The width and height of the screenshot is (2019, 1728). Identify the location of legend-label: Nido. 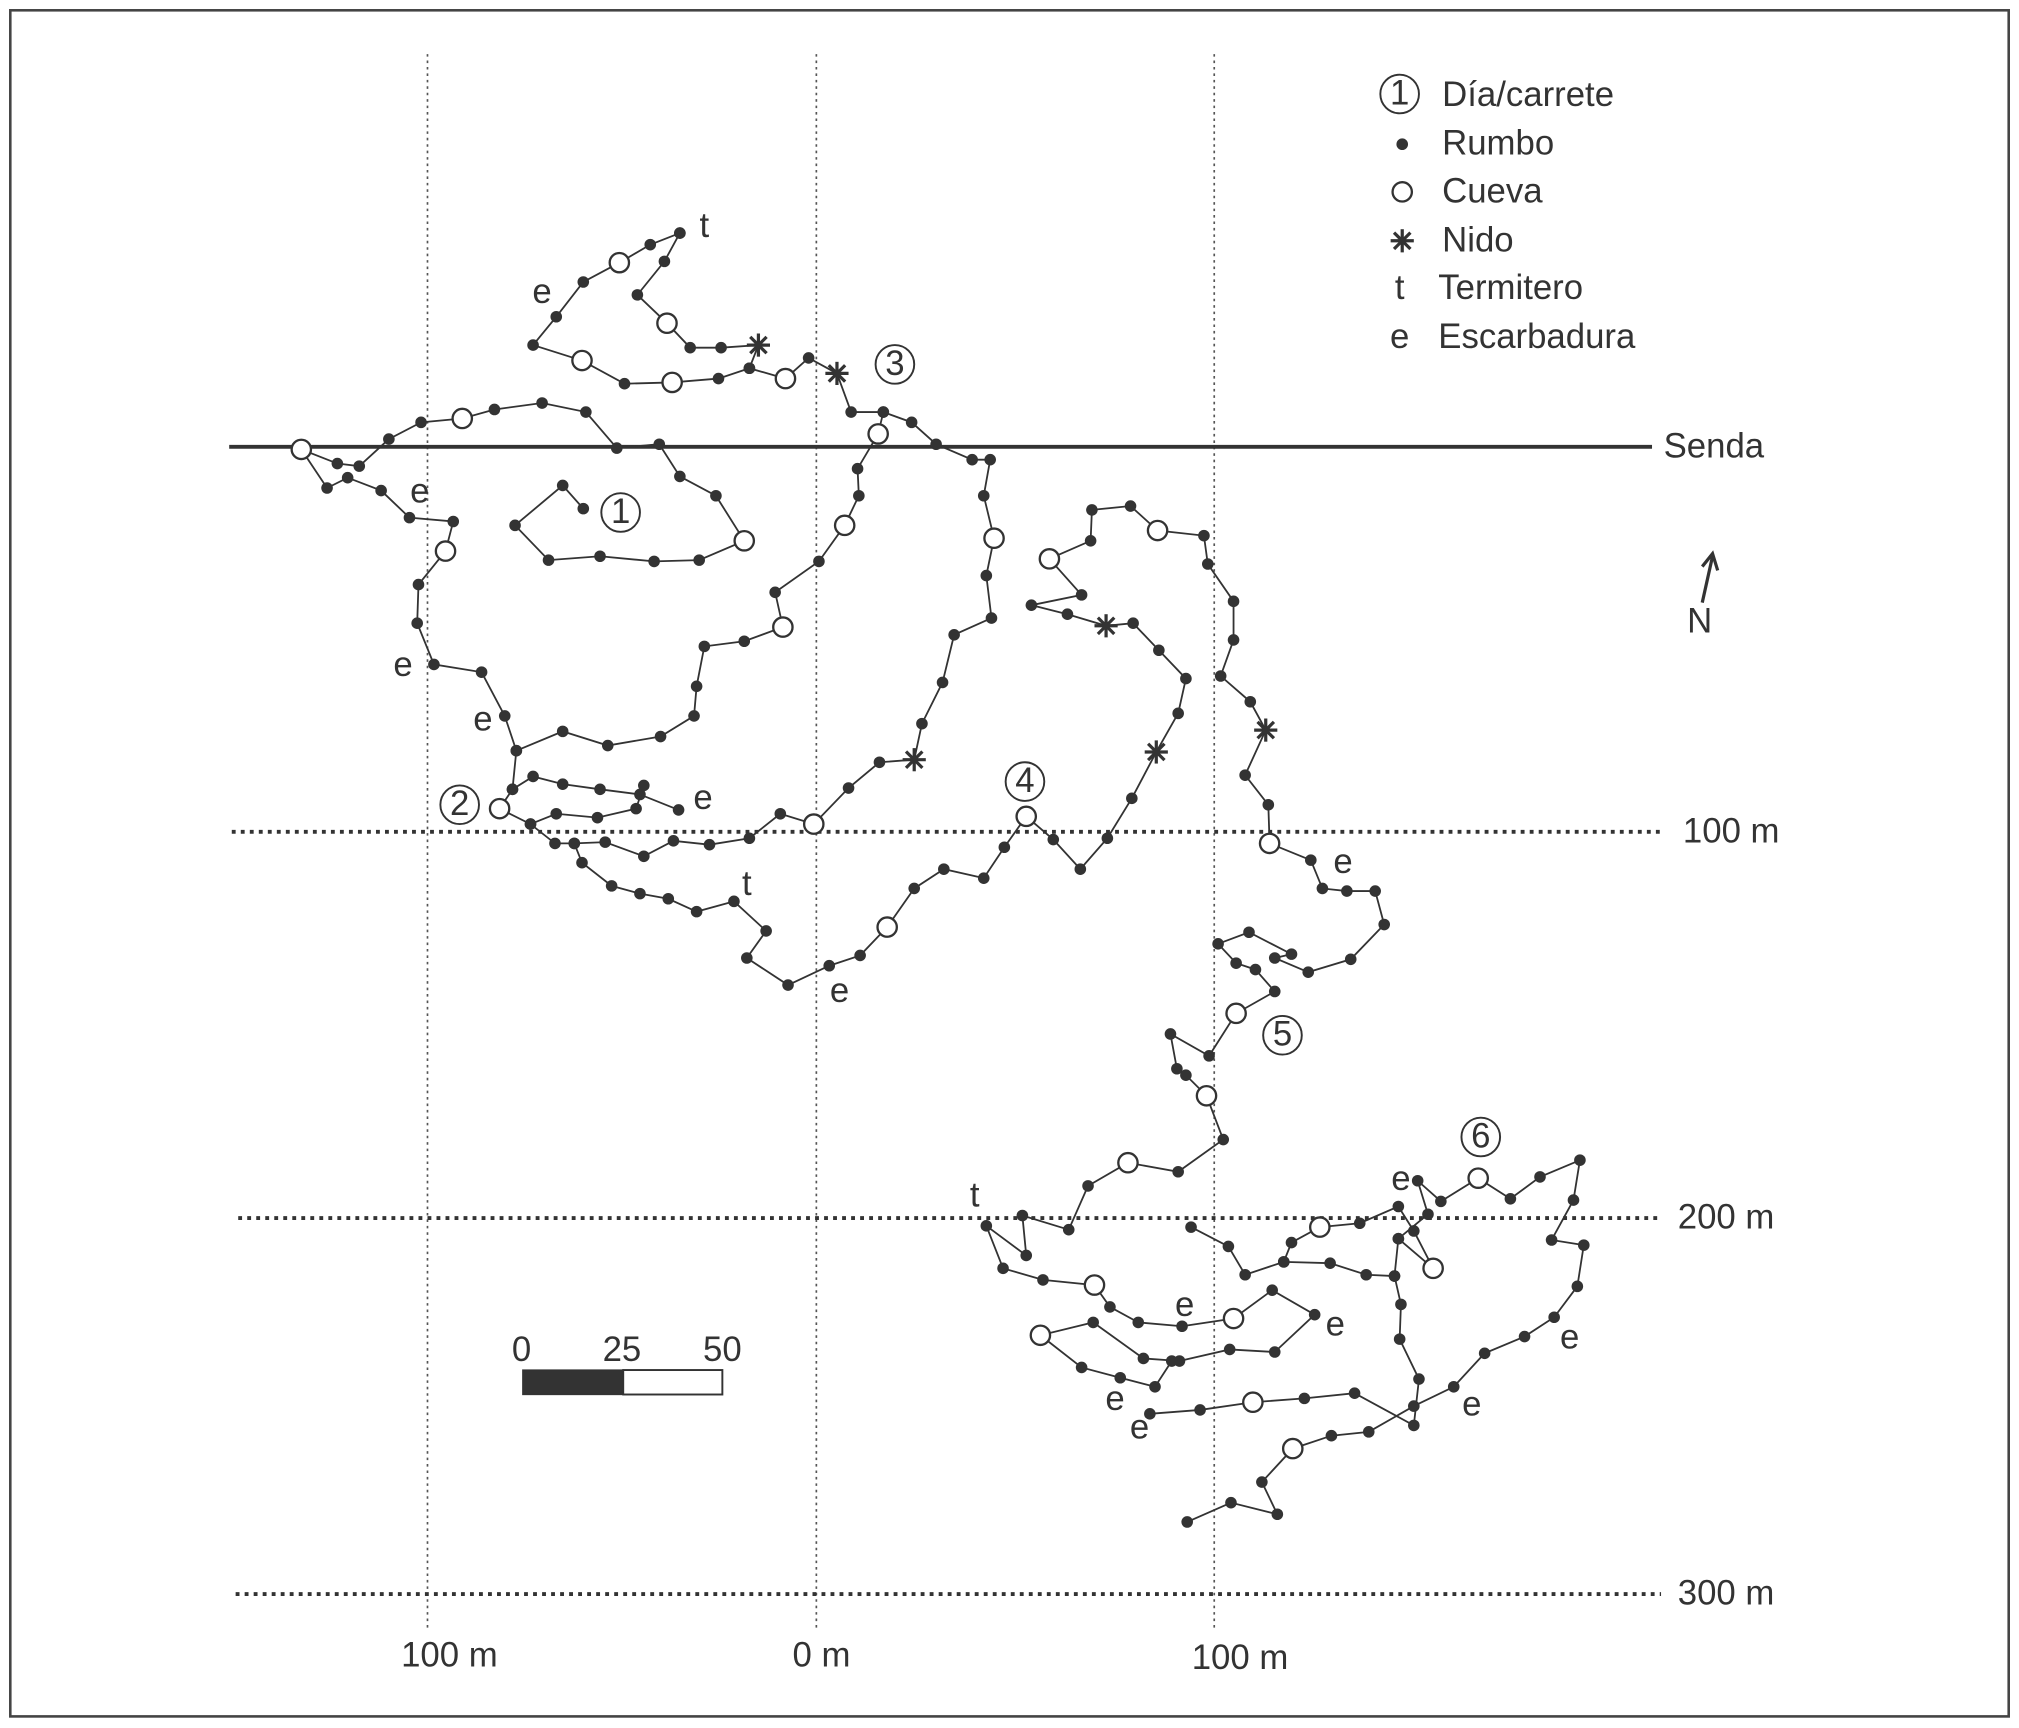
(1477, 240).